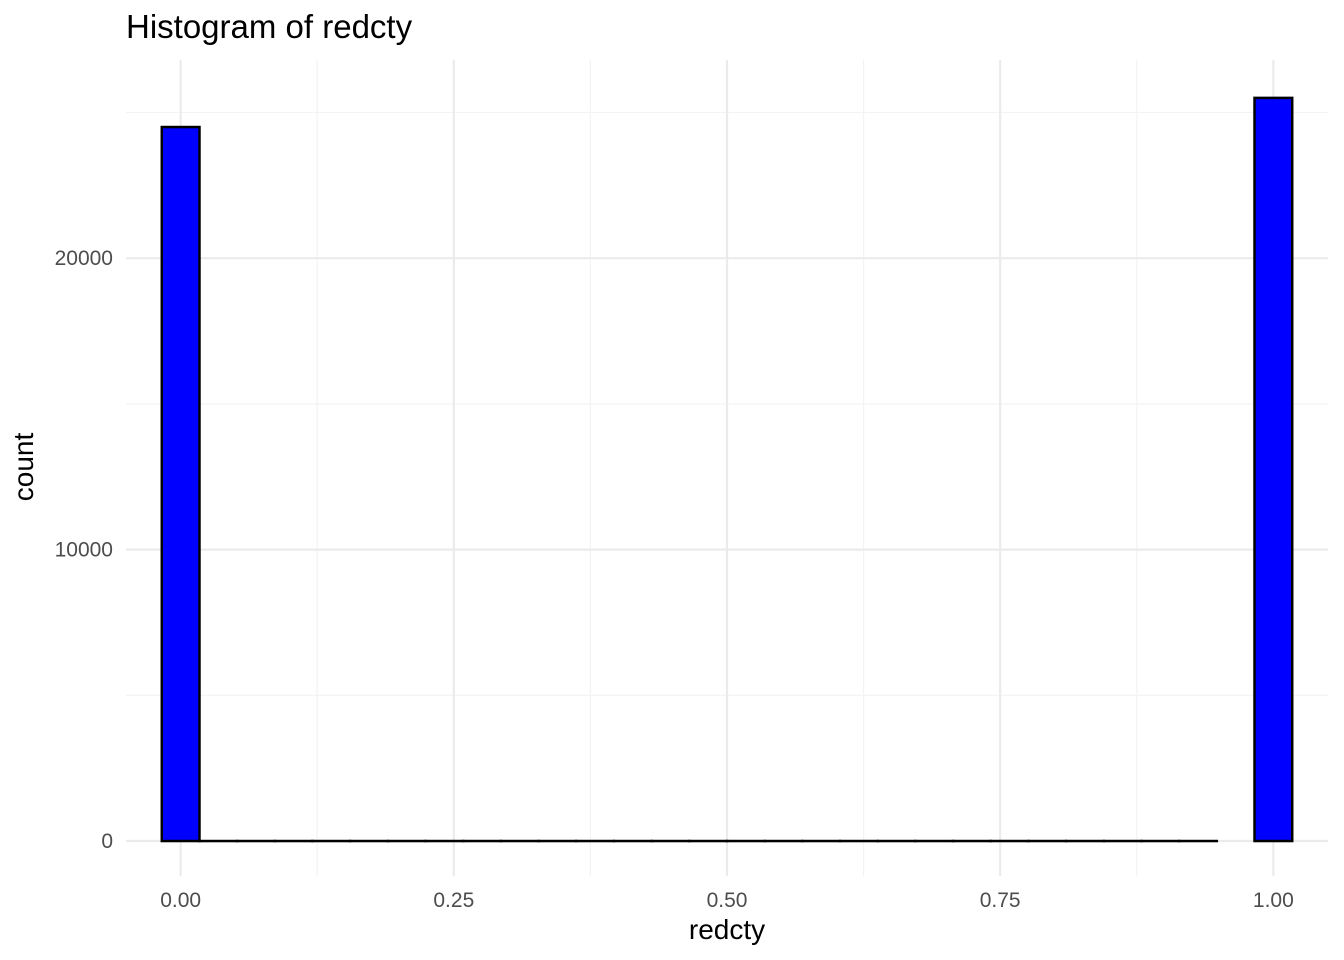  I want to click on y-tick-label: 0, so click(107, 841).